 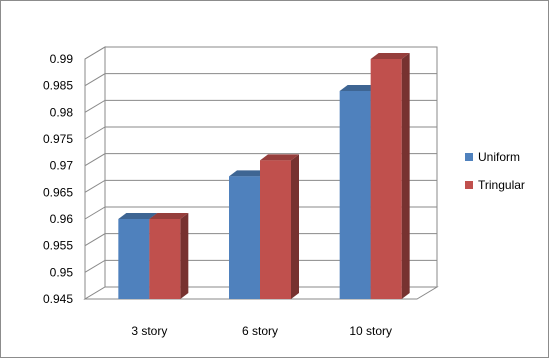 What do you see at coordinates (62, 166) in the screenshot?
I see `y-tick-label: 0.97` at bounding box center [62, 166].